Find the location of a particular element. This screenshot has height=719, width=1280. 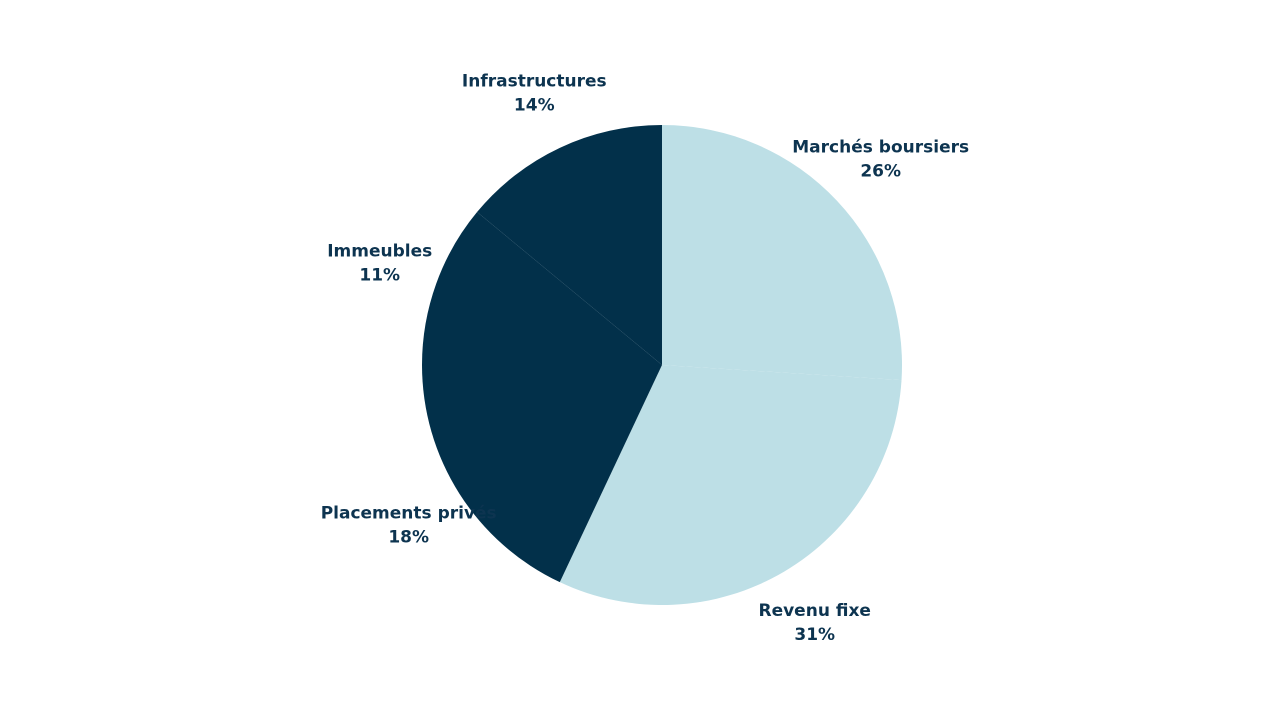

slice-label: Immeubles is located at coordinates (379, 251).